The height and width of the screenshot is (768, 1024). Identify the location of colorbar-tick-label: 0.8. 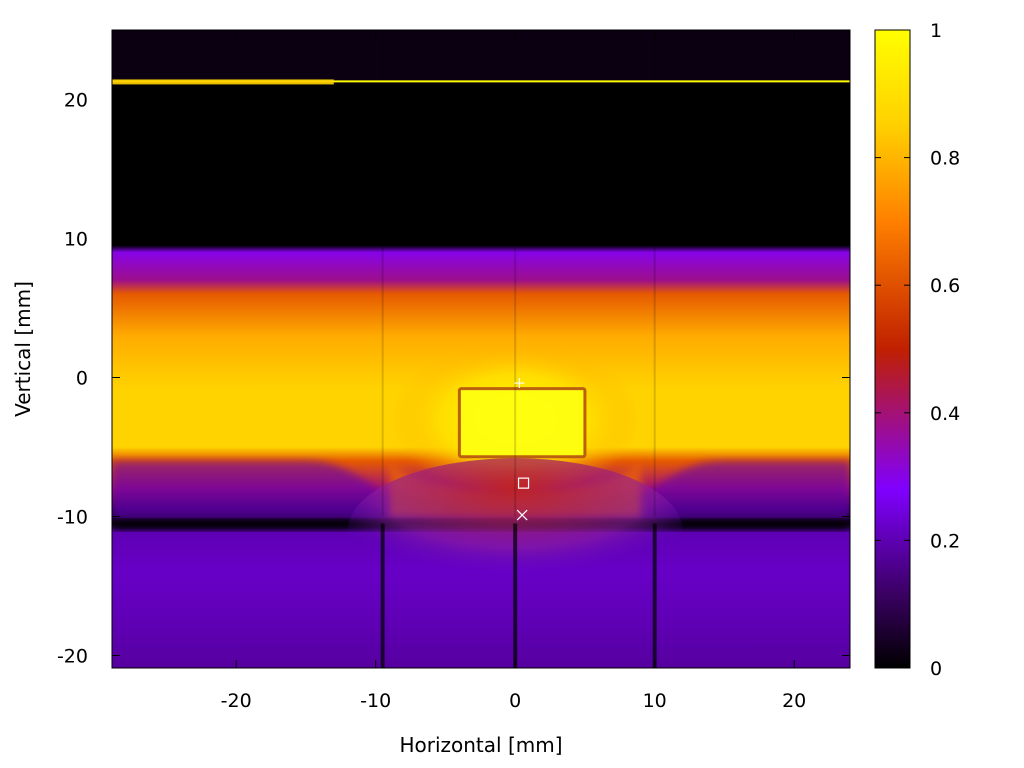
(945, 159).